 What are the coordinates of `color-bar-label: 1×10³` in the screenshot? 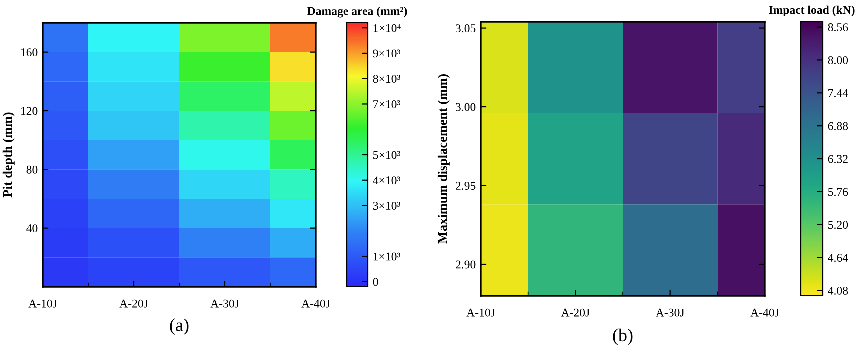 It's located at (387, 256).